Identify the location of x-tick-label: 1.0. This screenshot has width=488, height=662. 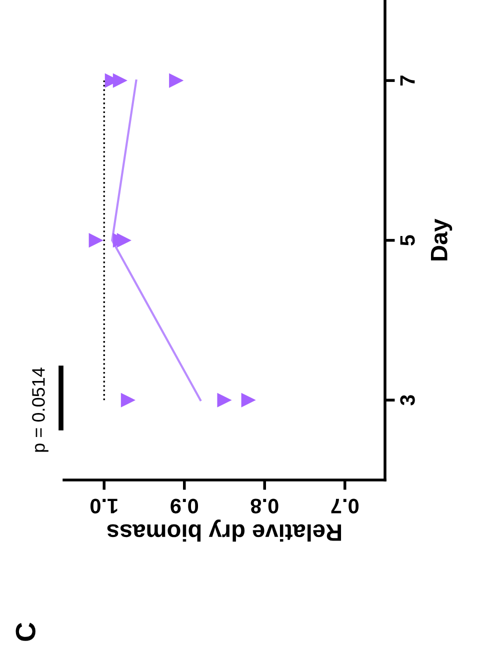
(104, 506).